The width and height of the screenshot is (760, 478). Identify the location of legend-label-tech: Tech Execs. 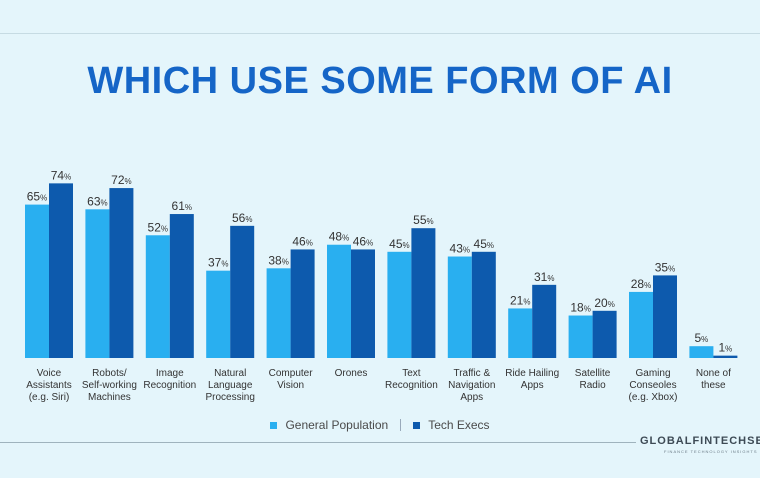
(459, 425).